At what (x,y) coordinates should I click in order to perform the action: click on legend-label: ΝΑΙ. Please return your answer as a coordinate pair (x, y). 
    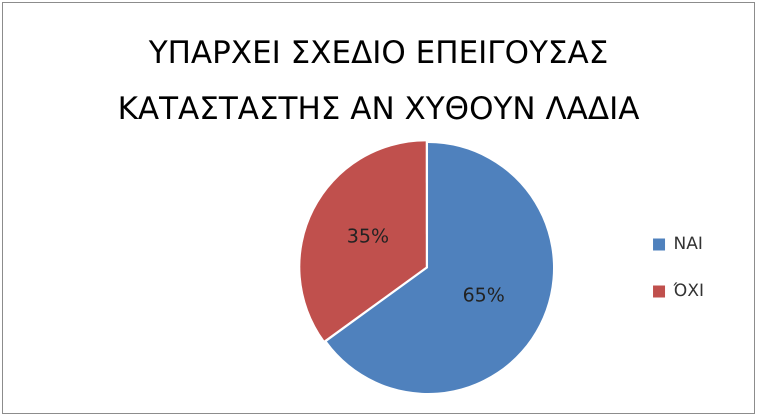
    Looking at the image, I should click on (688, 244).